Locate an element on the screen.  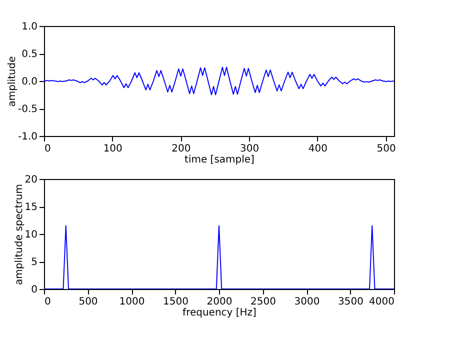
x-tick-label: 100 is located at coordinates (112, 149).